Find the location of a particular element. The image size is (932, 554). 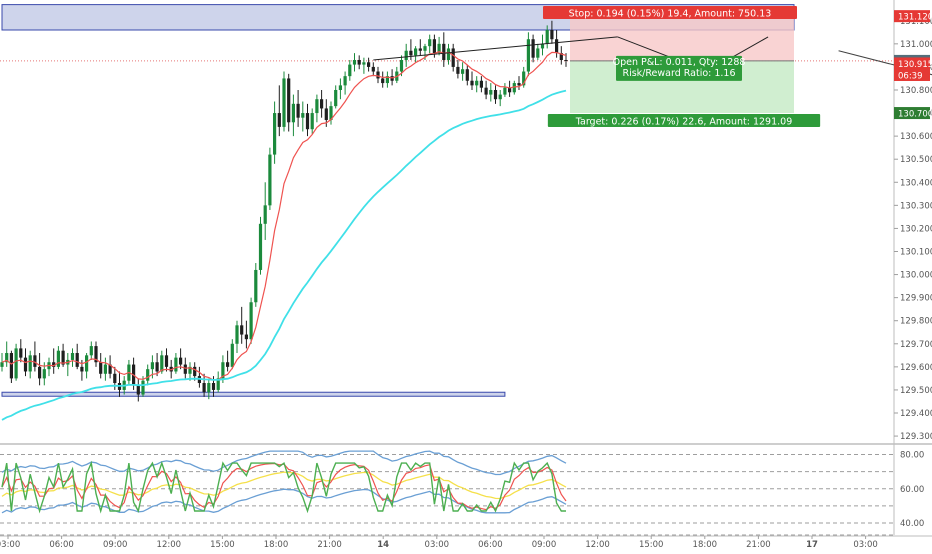

price-tick-label: 130.300 is located at coordinates (916, 206).